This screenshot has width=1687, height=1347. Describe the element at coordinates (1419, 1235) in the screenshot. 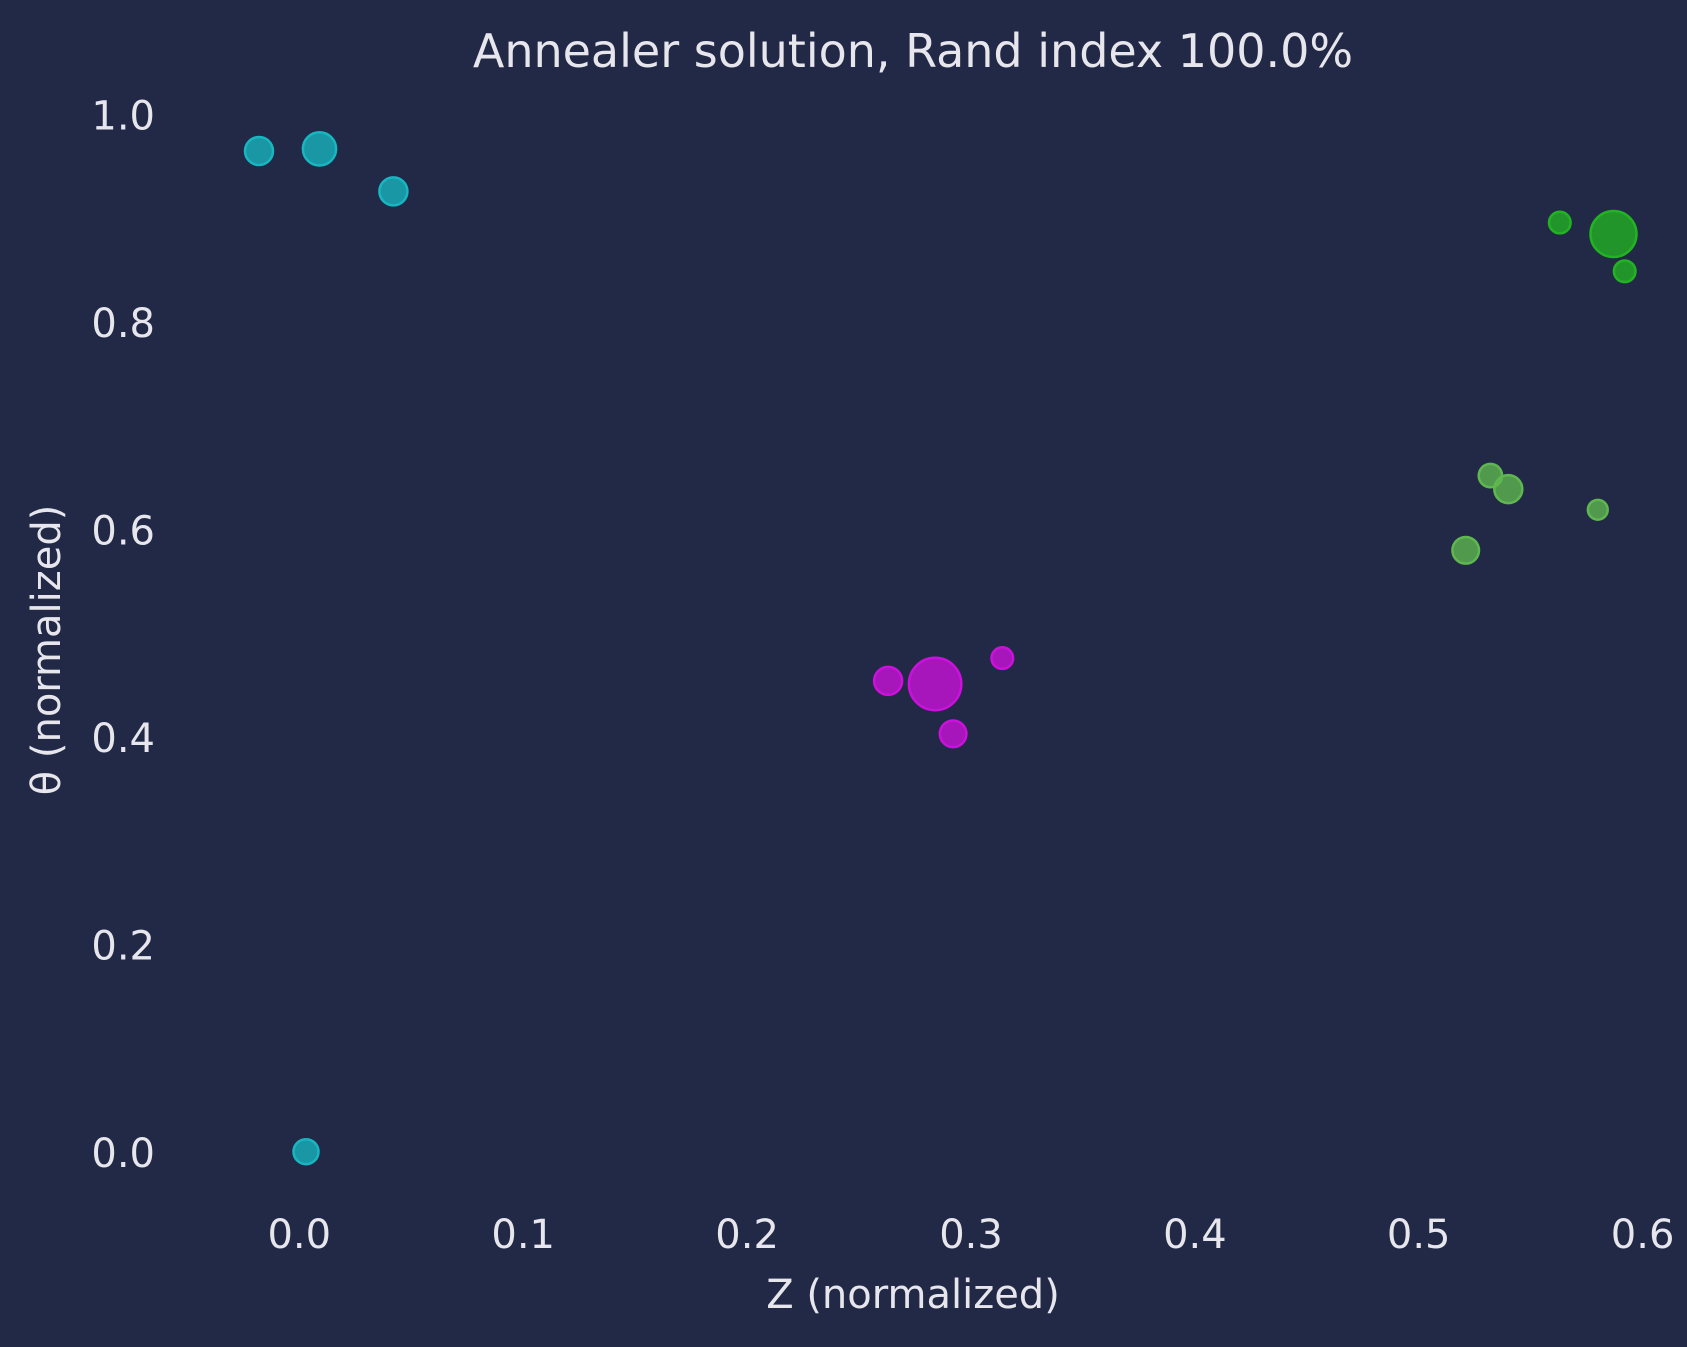

I see `x-tick-label-6: 0.5` at that location.